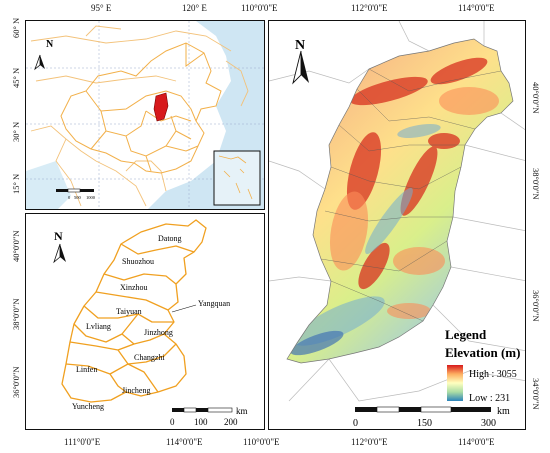 The width and height of the screenshot is (550, 453). What do you see at coordinates (98, 326) in the screenshot?
I see `city-label-lvliang: Lvliang` at bounding box center [98, 326].